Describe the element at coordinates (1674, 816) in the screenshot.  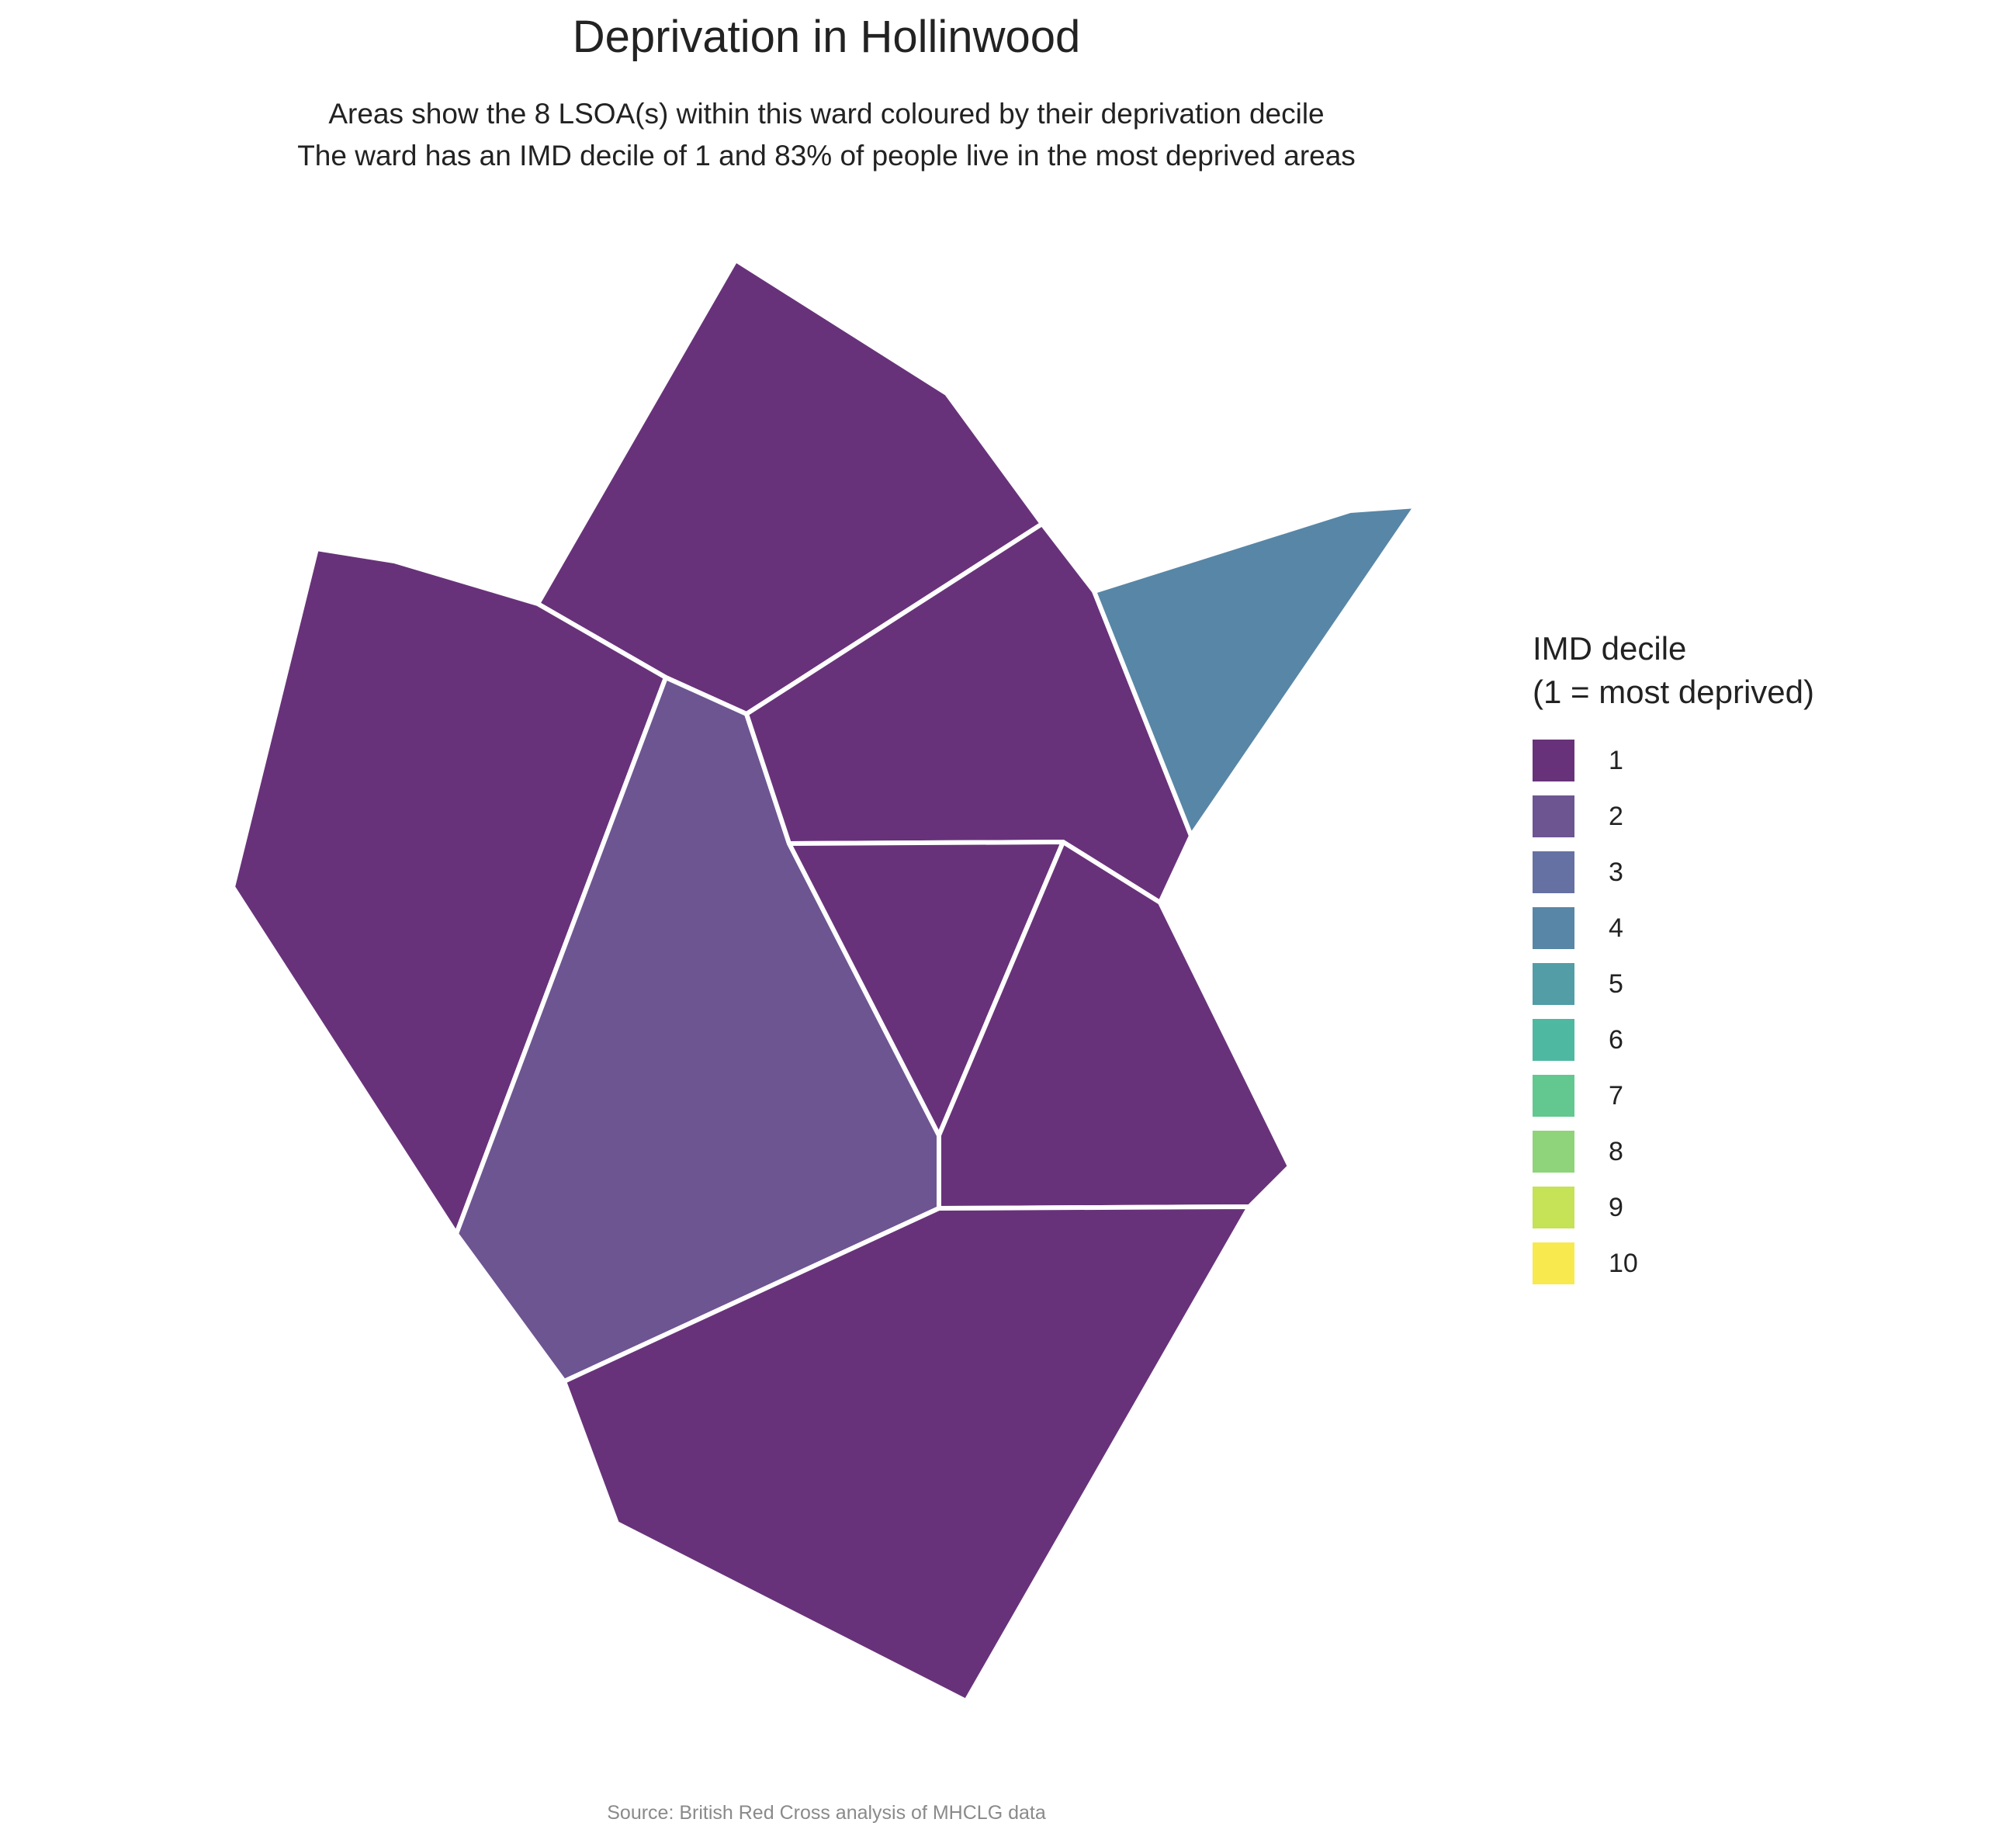
I see `legend-item: 2` at that location.